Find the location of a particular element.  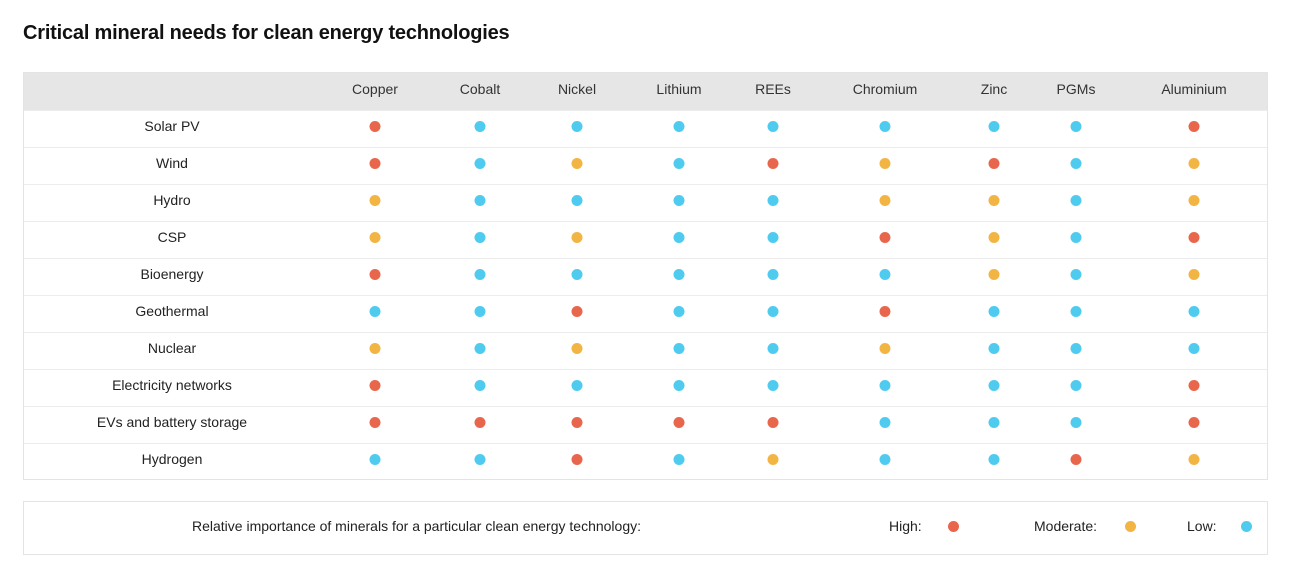

importance-dot-nuclear-lithium is located at coordinates (679, 348).